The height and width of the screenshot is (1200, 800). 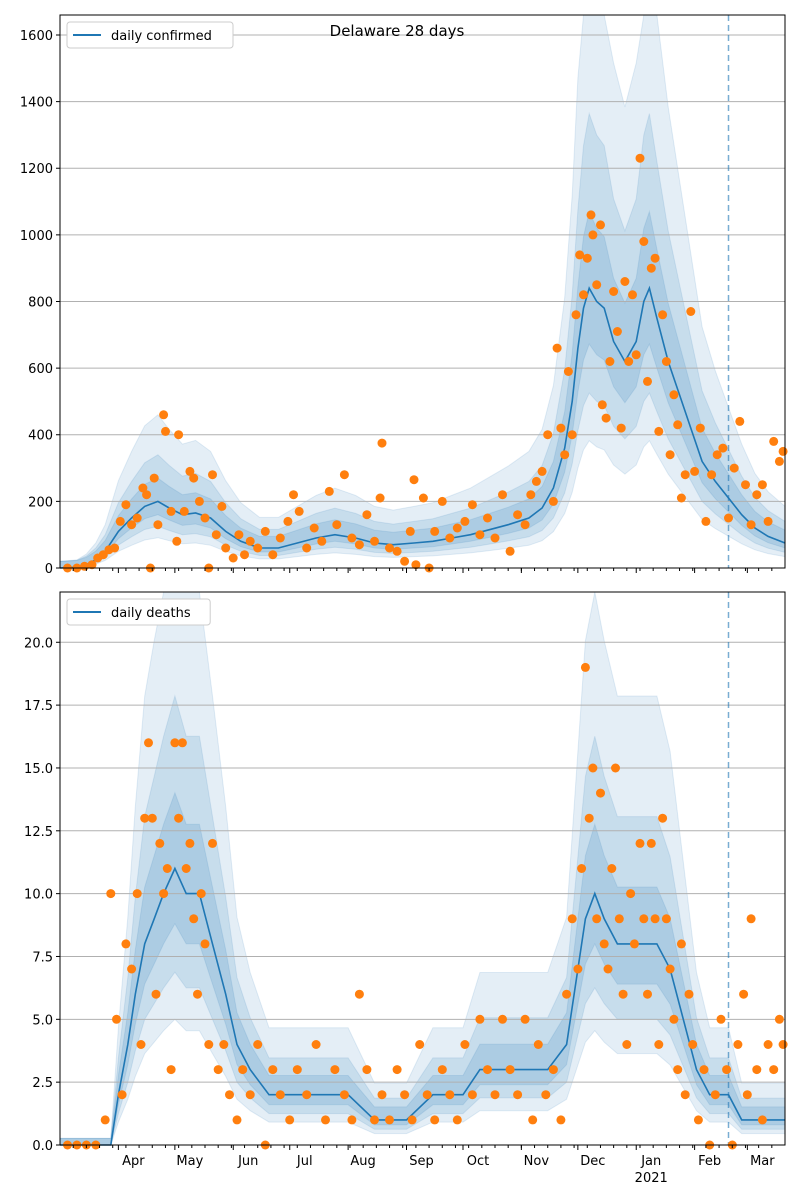 I want to click on x-tick-label: Jul, so click(x=304, y=1161).